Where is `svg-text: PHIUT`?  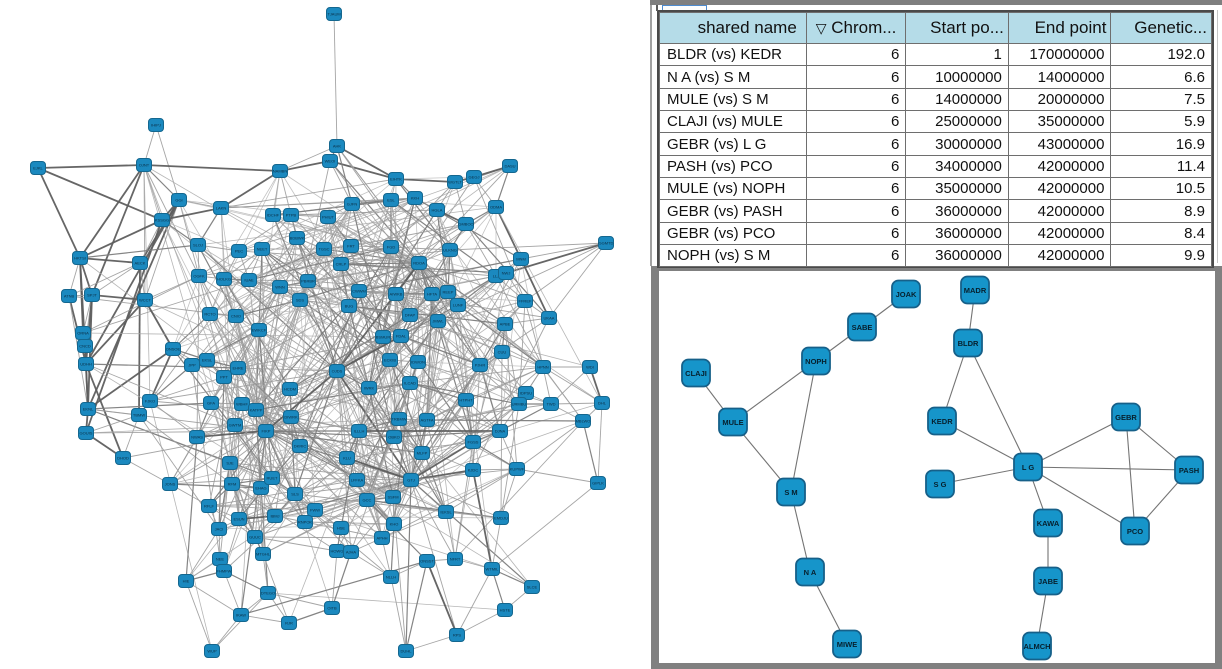
svg-text: PHIUT is located at coordinates (328, 217).